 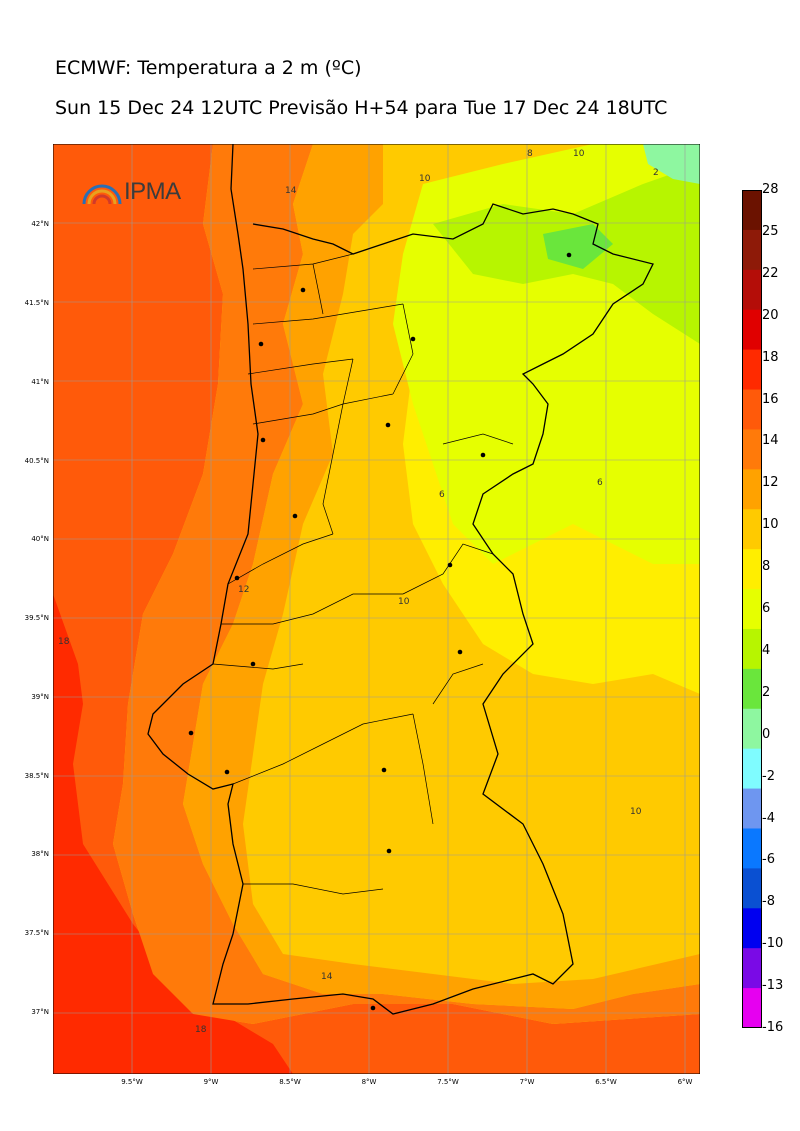 What do you see at coordinates (40, 1012) in the screenshot?
I see `lat-label: 37°N` at bounding box center [40, 1012].